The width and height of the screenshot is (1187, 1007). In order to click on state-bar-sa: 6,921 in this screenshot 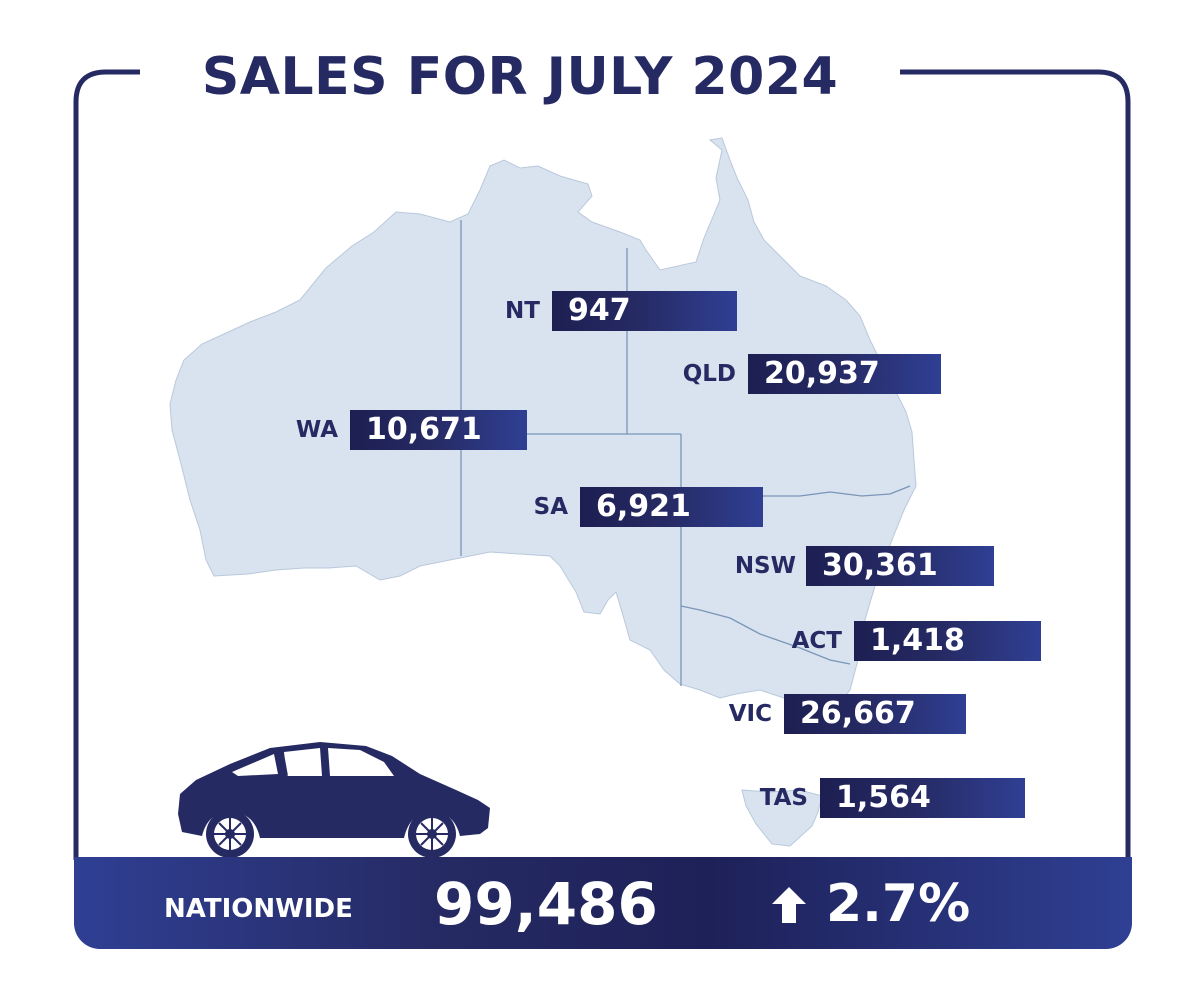, I will do `click(671, 507)`.